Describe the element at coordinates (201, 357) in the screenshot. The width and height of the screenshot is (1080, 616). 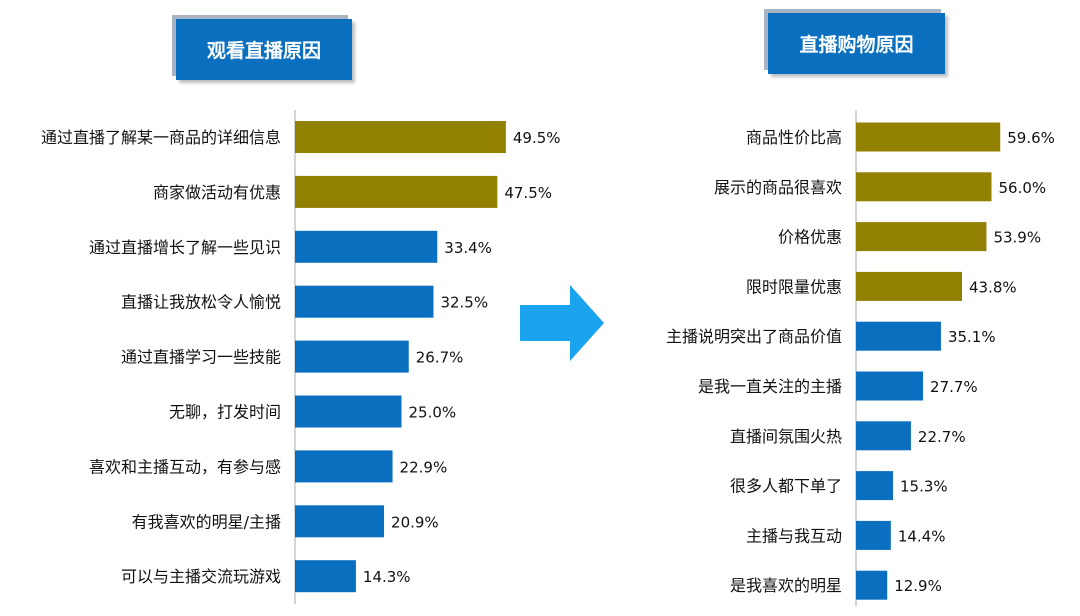
I see `category-label: 通过直播学习一些技能` at that location.